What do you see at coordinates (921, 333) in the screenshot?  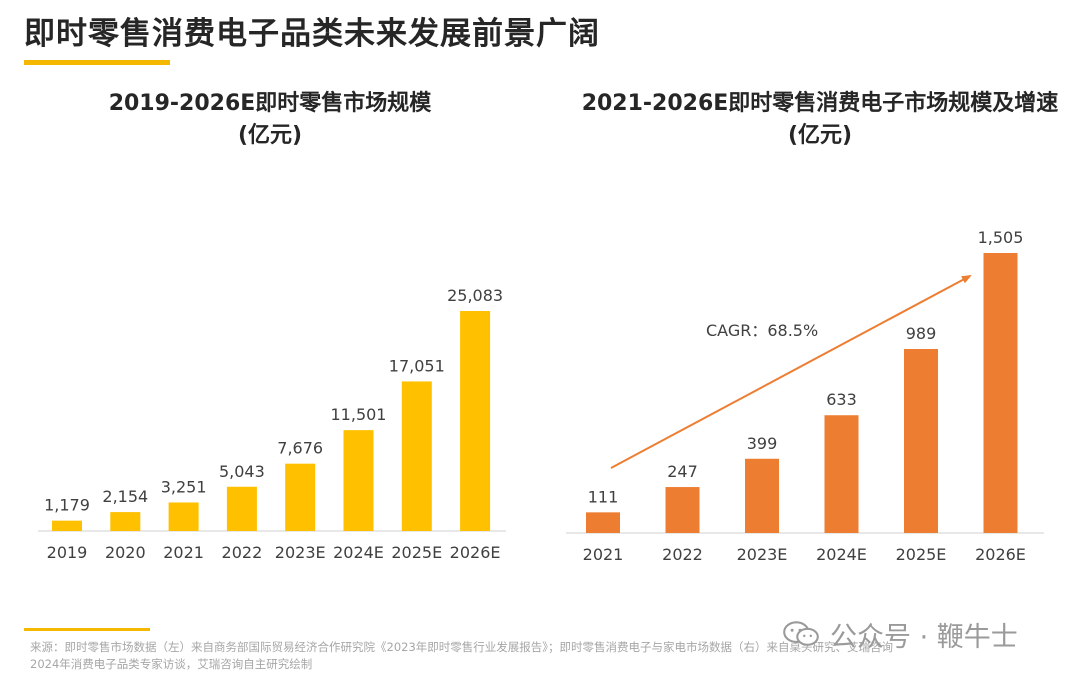 I see `data-label-2025E: 989` at bounding box center [921, 333].